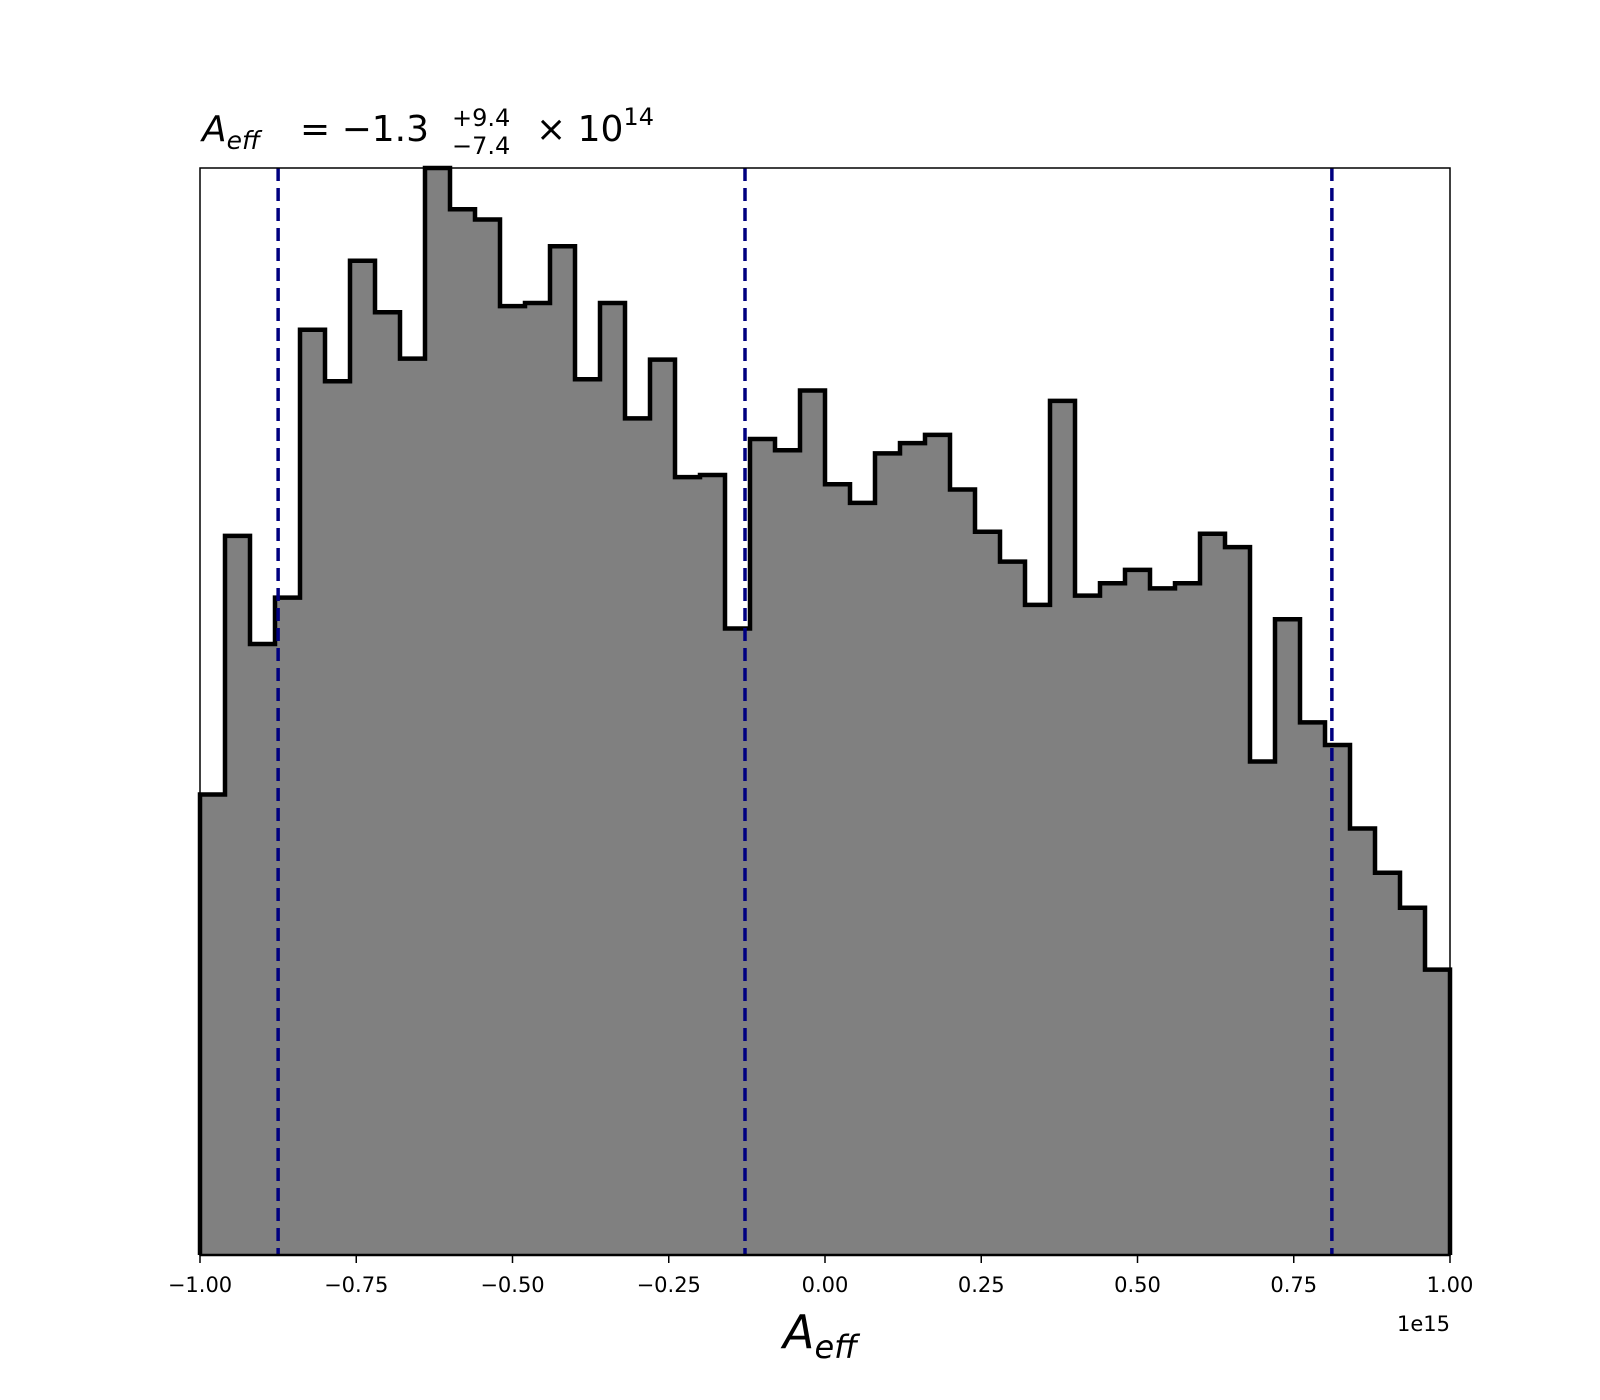 This screenshot has height=1400, width=1600. Describe the element at coordinates (245, 140) in the screenshot. I see `title-symbol-subscript: eff` at that location.